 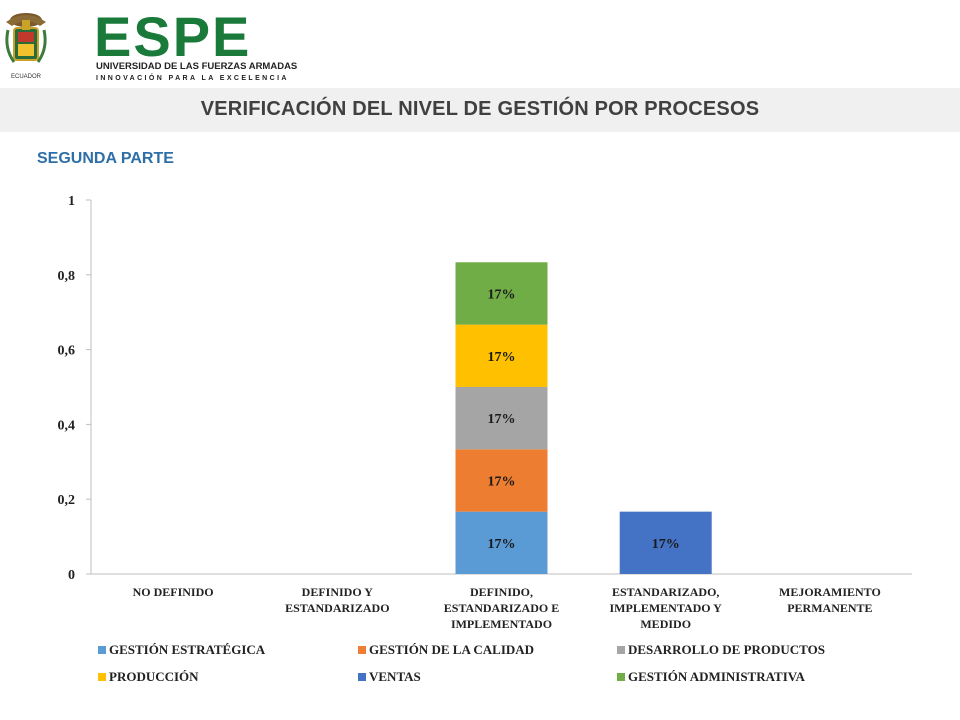 What do you see at coordinates (501, 608) in the screenshot?
I see `x-tick-label: ESTANDARIZADO E` at bounding box center [501, 608].